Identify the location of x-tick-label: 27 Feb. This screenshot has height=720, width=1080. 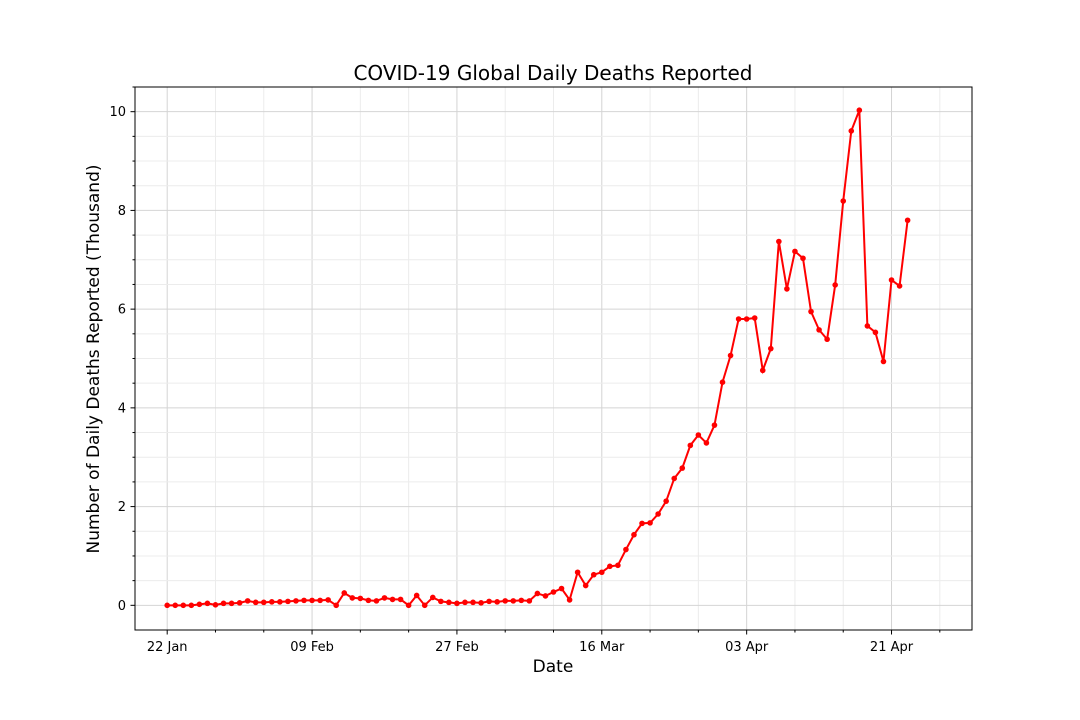
(457, 647).